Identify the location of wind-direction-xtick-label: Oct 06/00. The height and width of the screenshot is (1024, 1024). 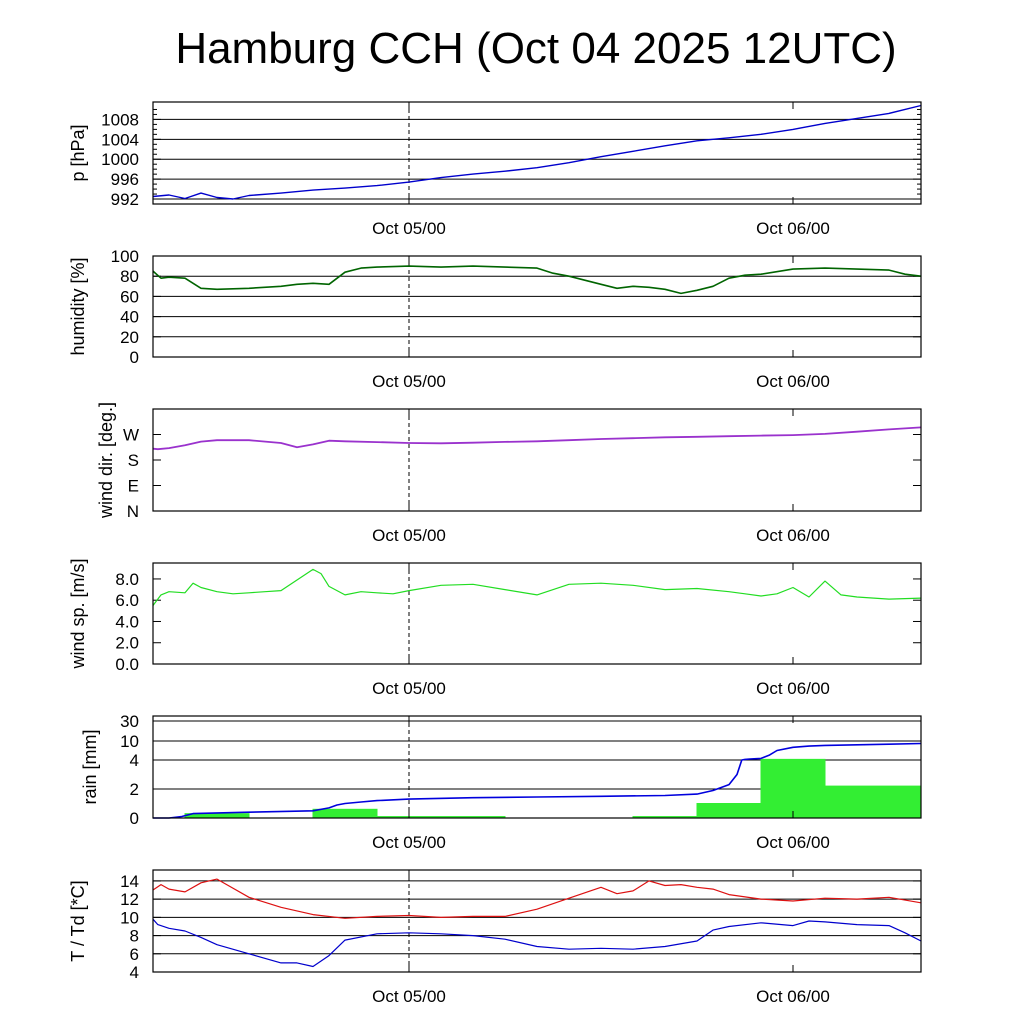
(793, 535).